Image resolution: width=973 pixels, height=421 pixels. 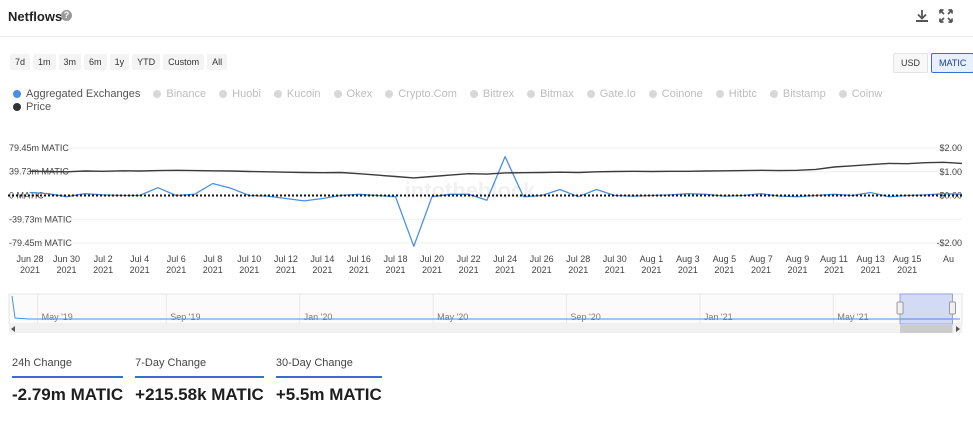 What do you see at coordinates (761, 259) in the screenshot?
I see `x-tick-label: Aug 7` at bounding box center [761, 259].